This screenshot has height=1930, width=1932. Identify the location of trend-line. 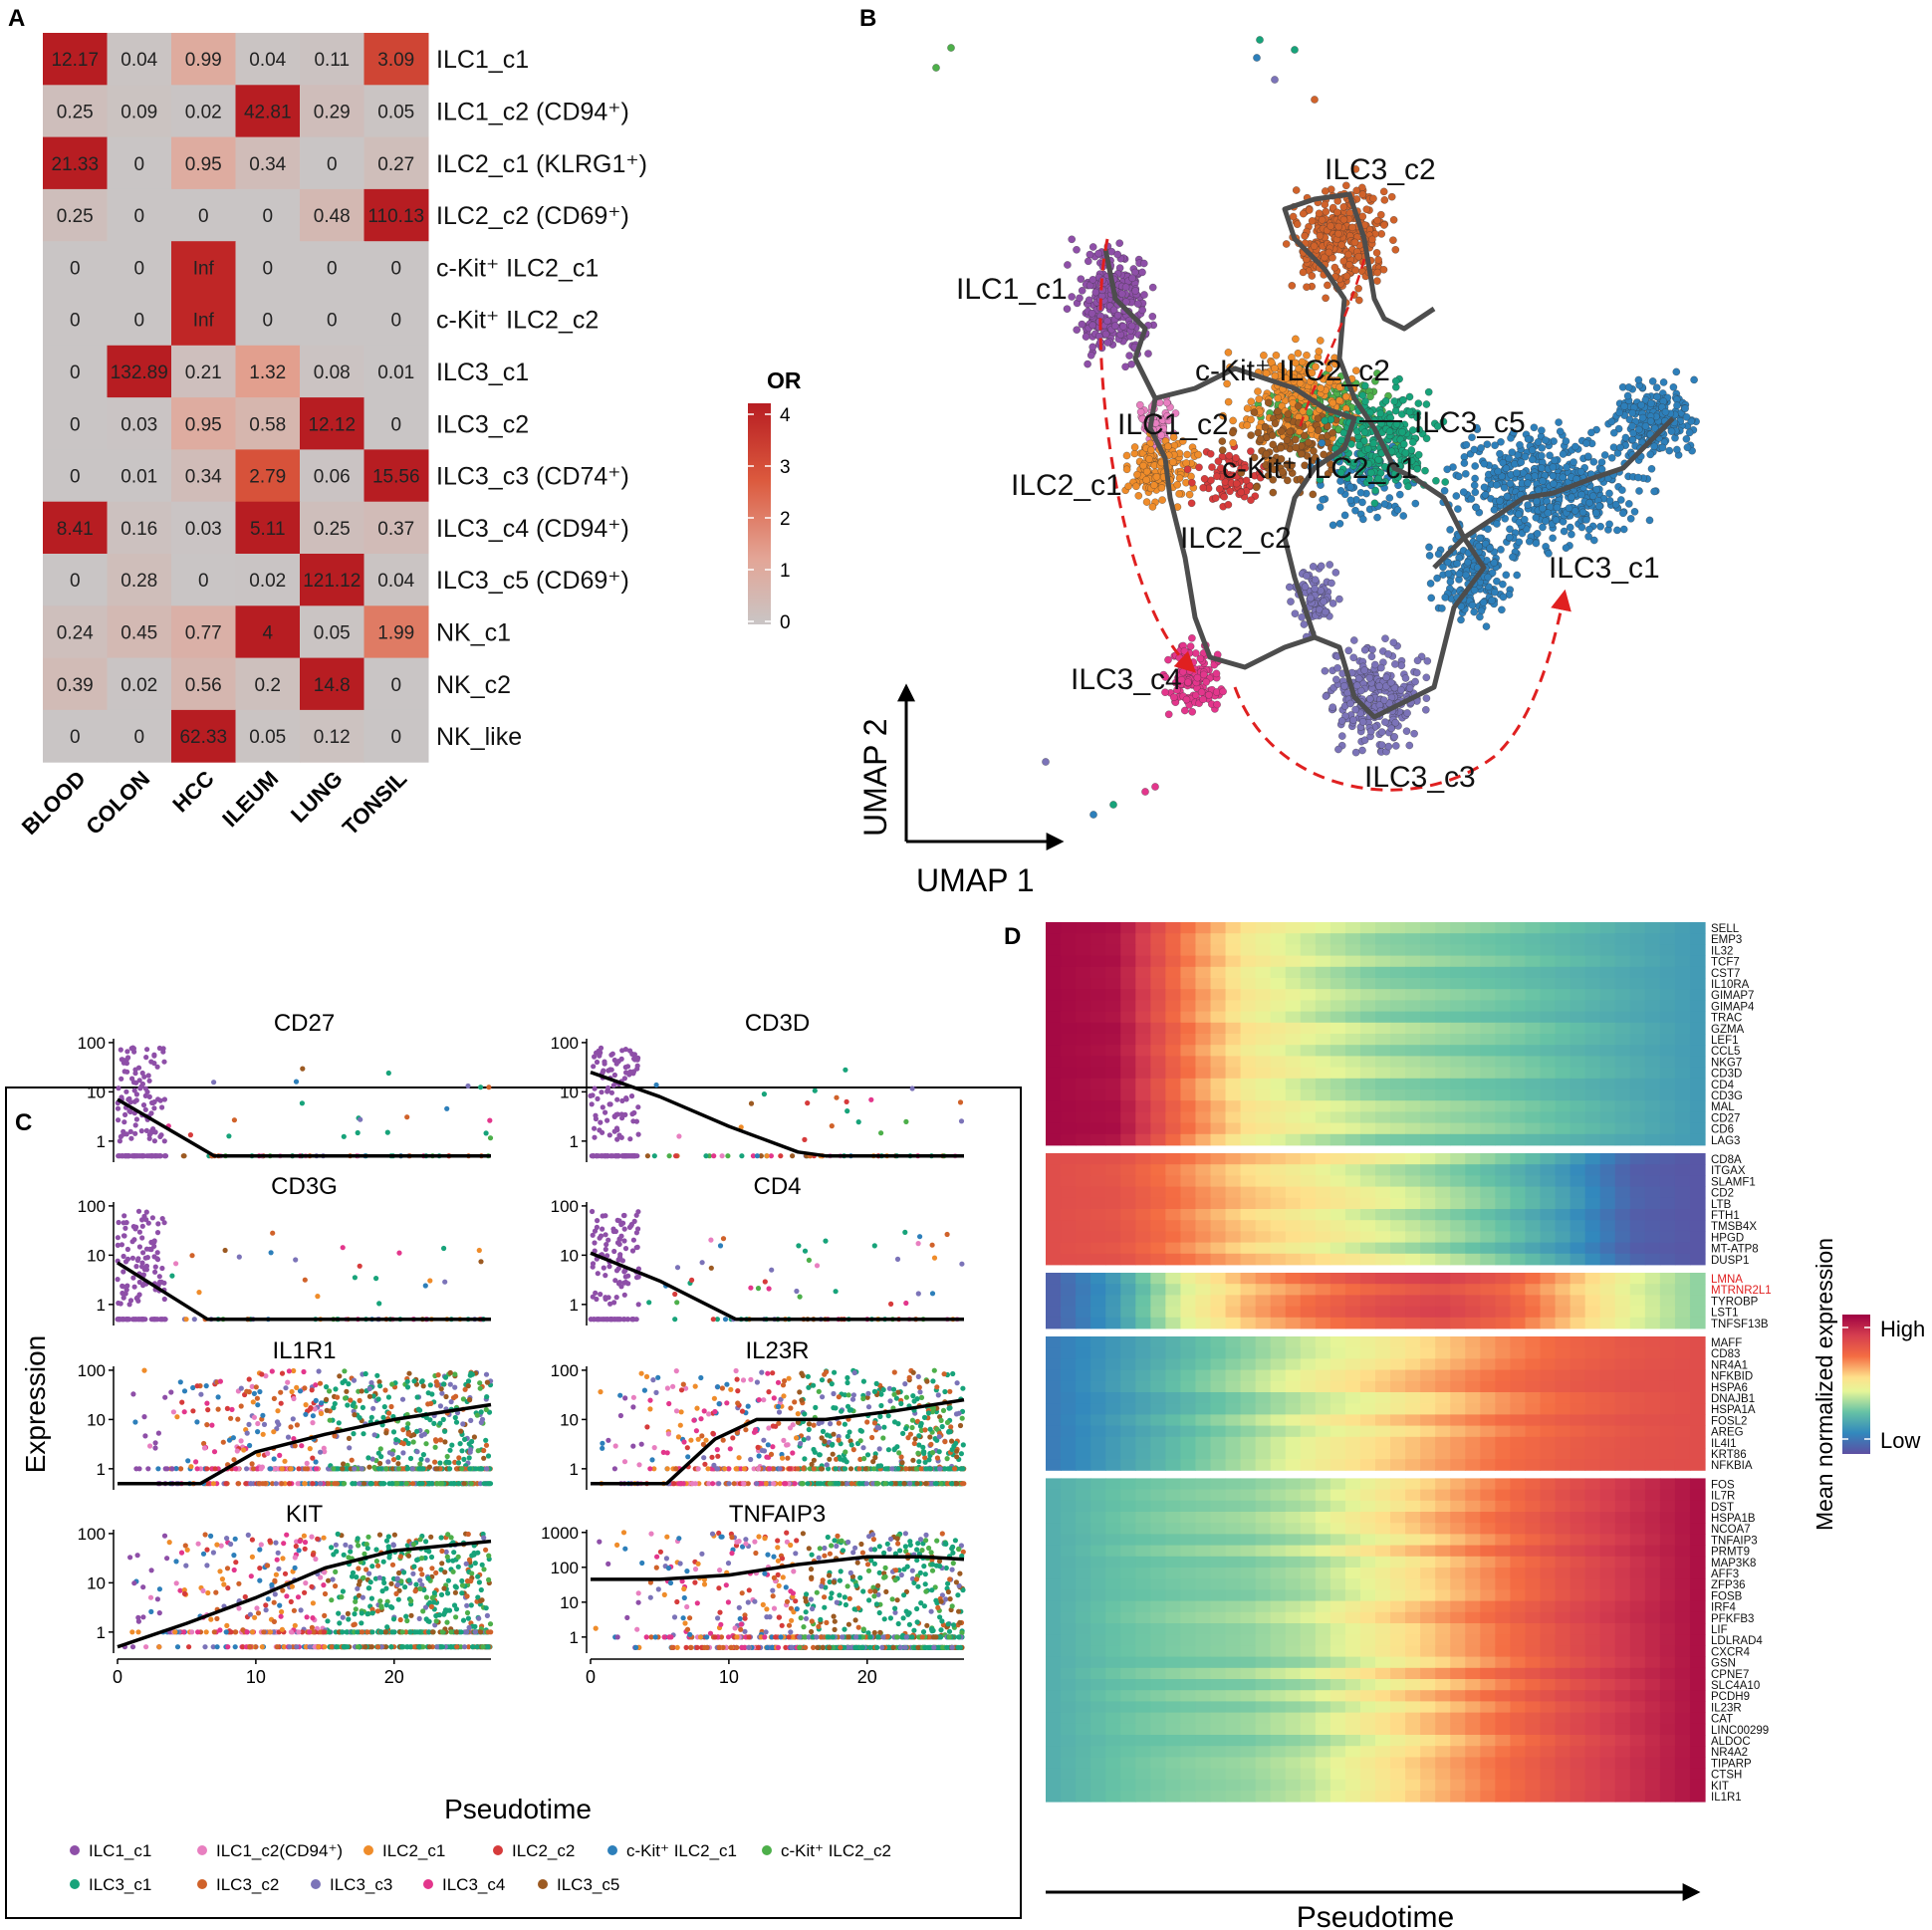
(777, 1114).